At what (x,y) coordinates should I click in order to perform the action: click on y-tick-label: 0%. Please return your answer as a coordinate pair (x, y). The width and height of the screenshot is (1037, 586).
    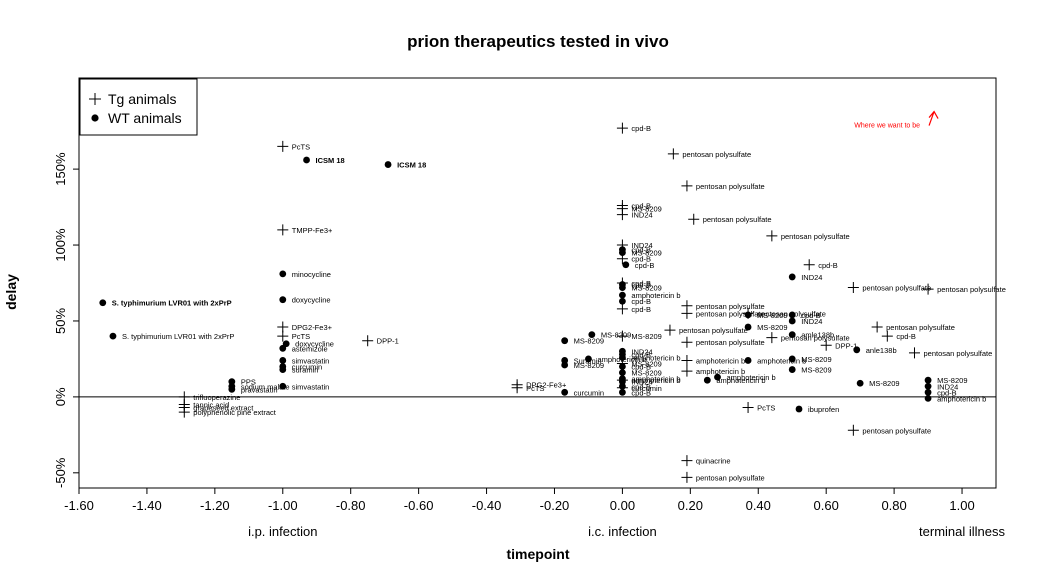
    Looking at the image, I should click on (60, 396).